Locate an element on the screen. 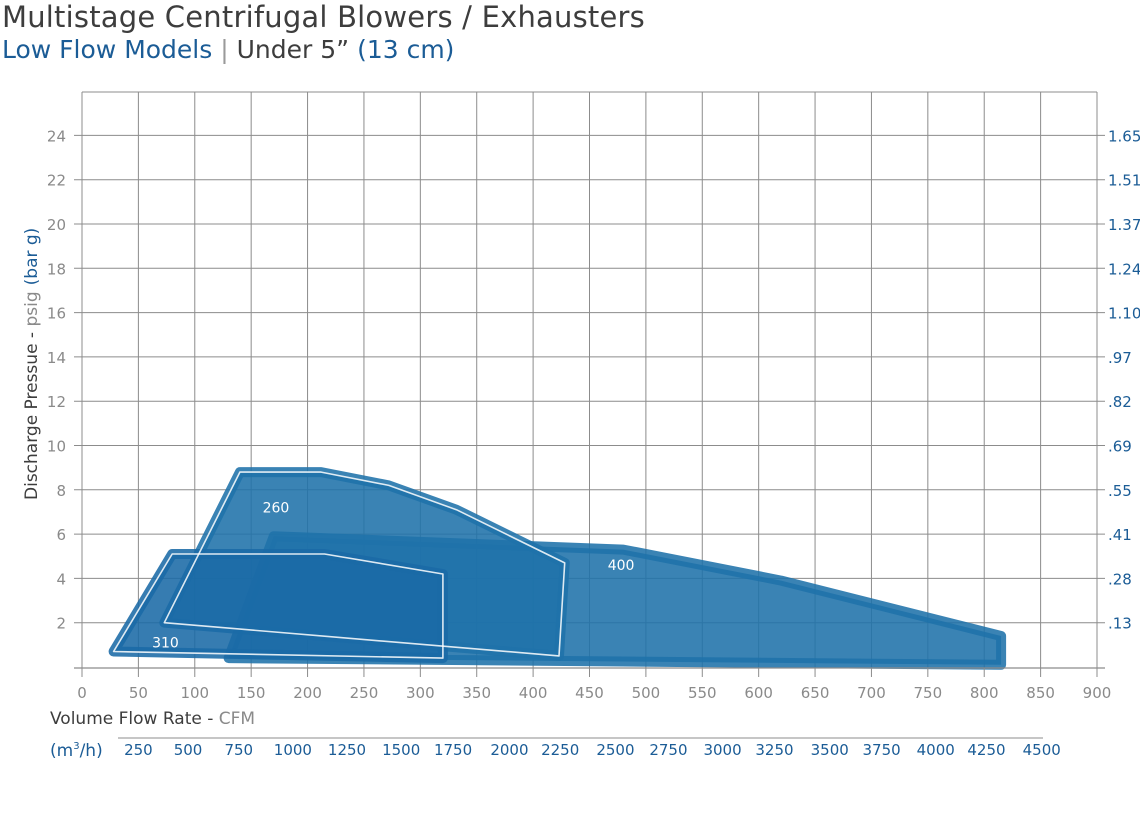 This screenshot has width=1140, height=838. y2-tick-label: .41 is located at coordinates (1120, 535).